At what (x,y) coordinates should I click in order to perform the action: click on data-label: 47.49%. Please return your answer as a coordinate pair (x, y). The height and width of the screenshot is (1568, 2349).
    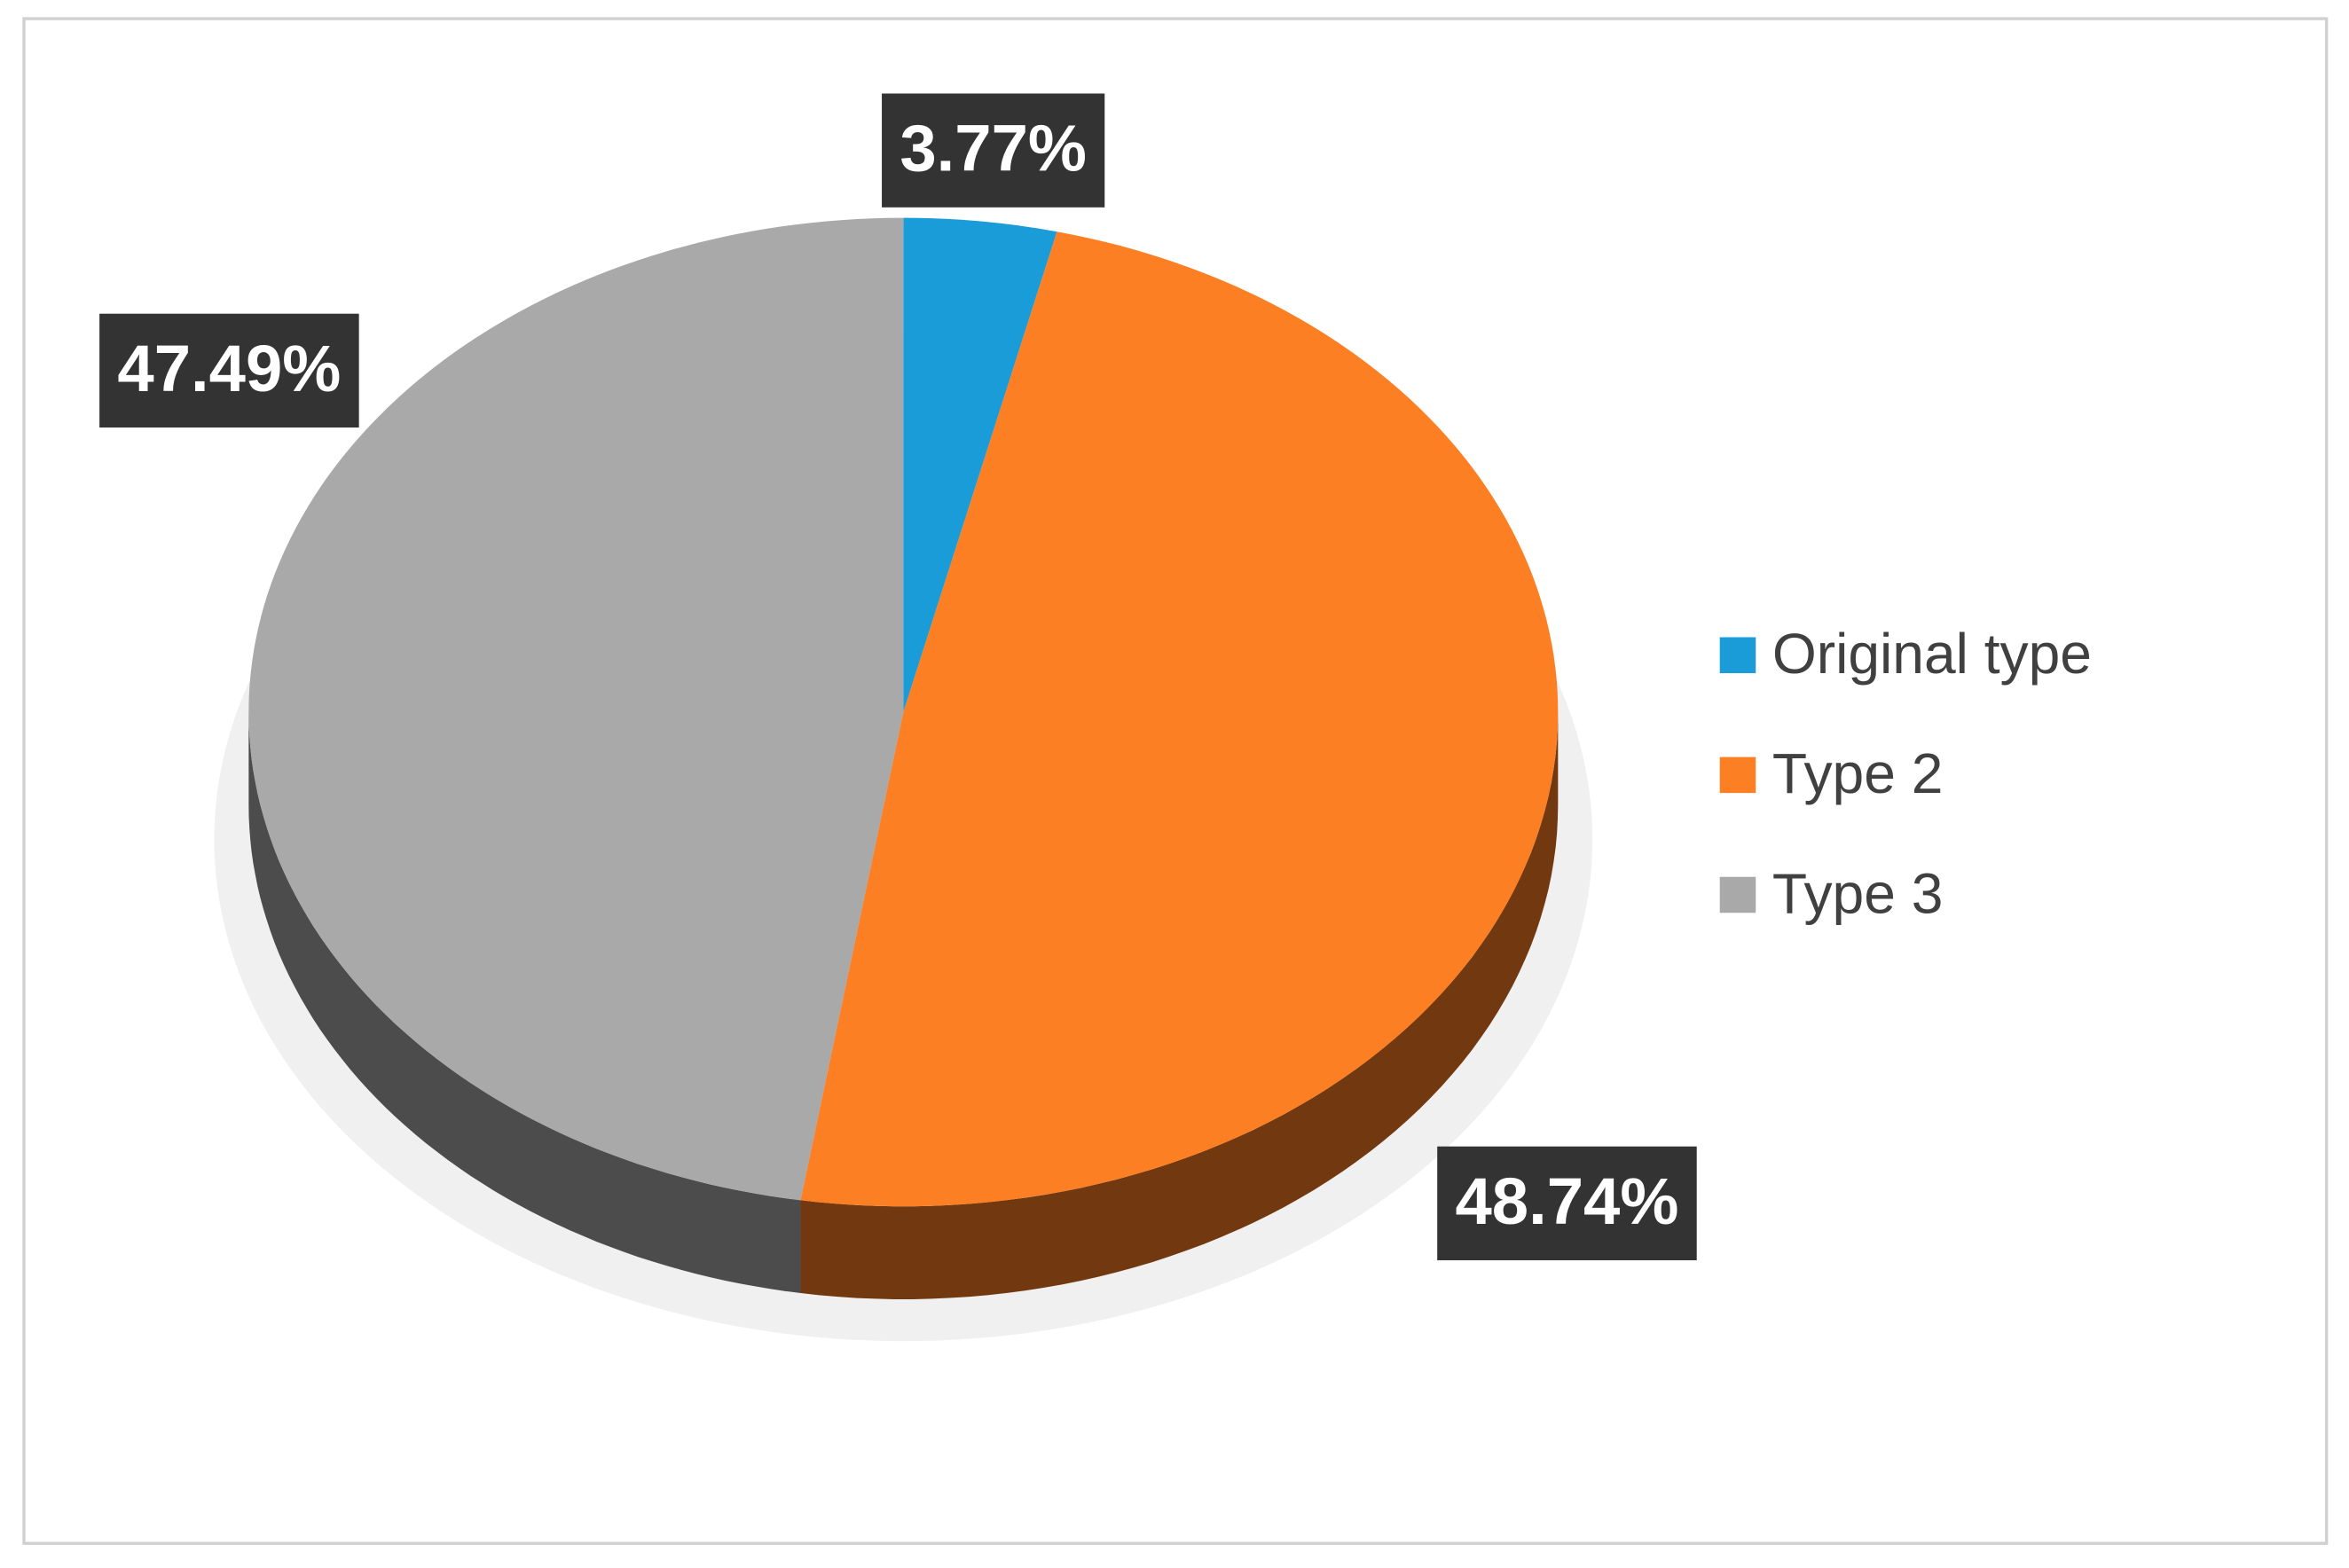
    Looking at the image, I should click on (229, 368).